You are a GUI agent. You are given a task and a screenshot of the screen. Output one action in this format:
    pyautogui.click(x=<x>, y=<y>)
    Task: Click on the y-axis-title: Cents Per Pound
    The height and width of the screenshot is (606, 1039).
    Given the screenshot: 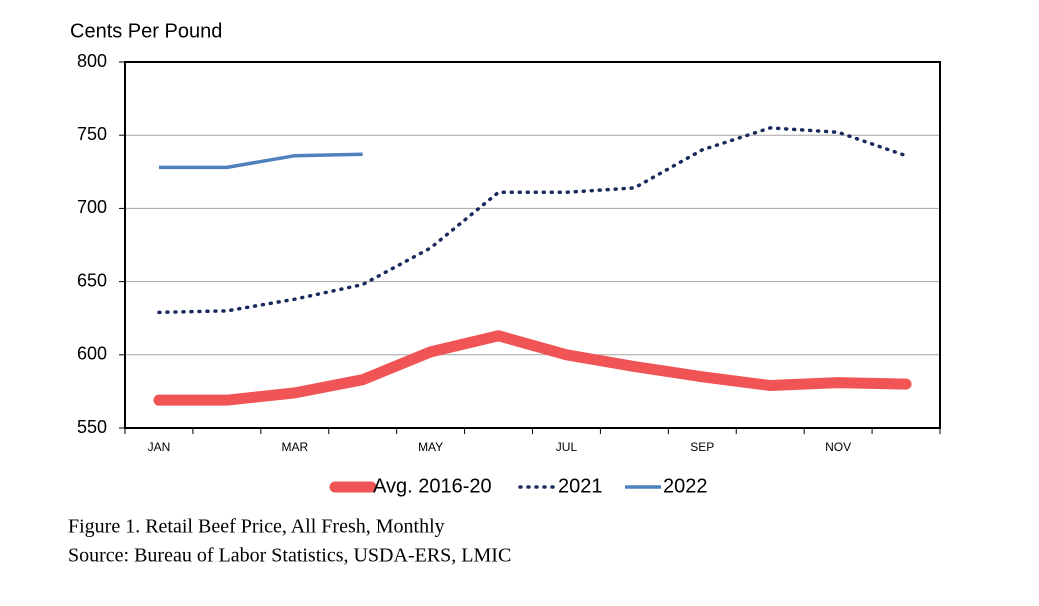 What is the action you would take?
    pyautogui.click(x=146, y=31)
    